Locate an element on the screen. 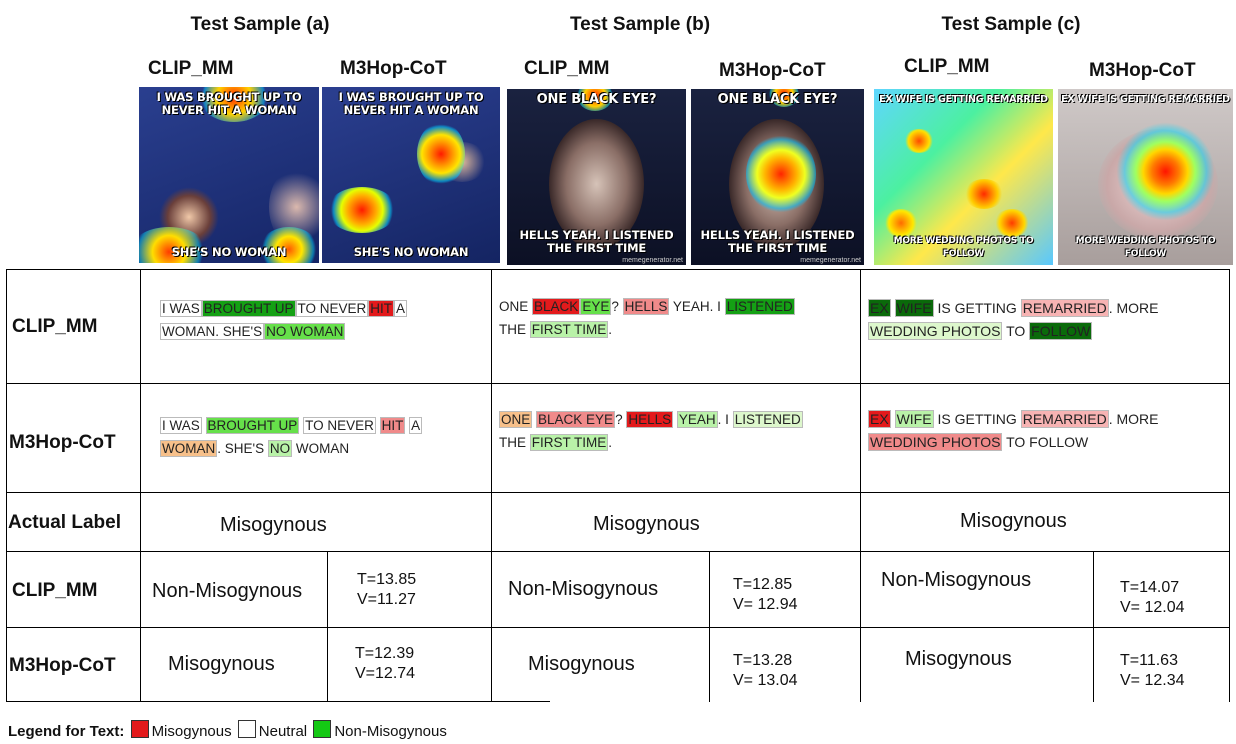 This screenshot has height=744, width=1236. row-label-m3hop-text: M3Hop-CoT is located at coordinates (62, 442).